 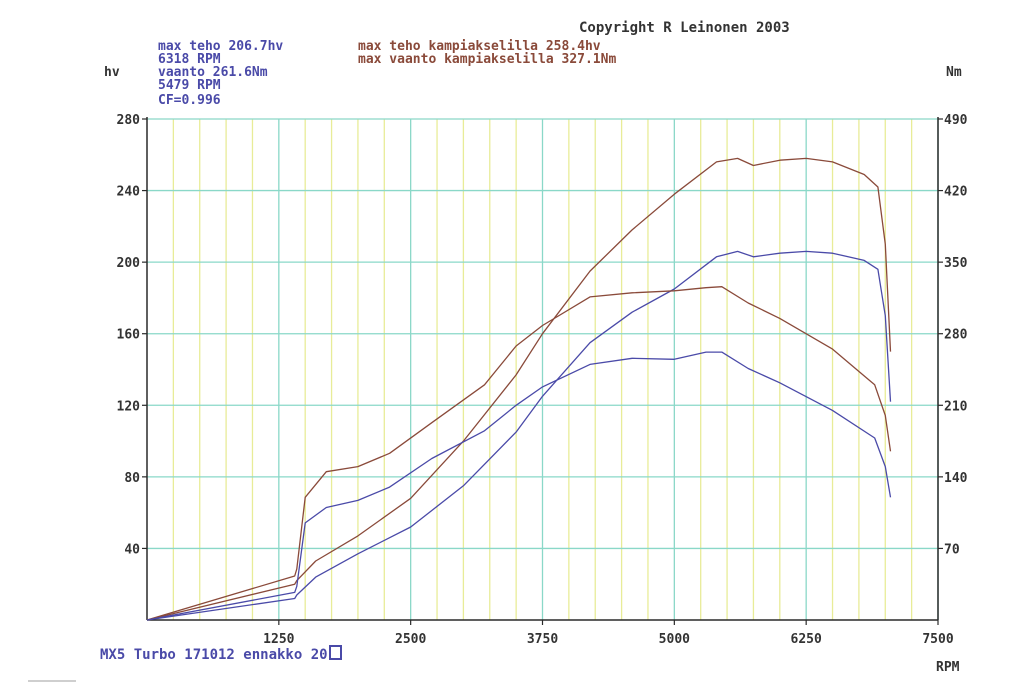 What do you see at coordinates (112, 72) in the screenshot?
I see `y-axis-left-label: hv` at bounding box center [112, 72].